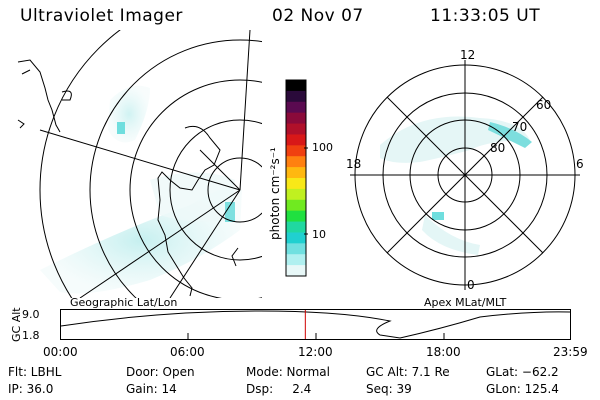  Describe the element at coordinates (510, 135) in the screenshot. I see `aurora-oval` at that location.